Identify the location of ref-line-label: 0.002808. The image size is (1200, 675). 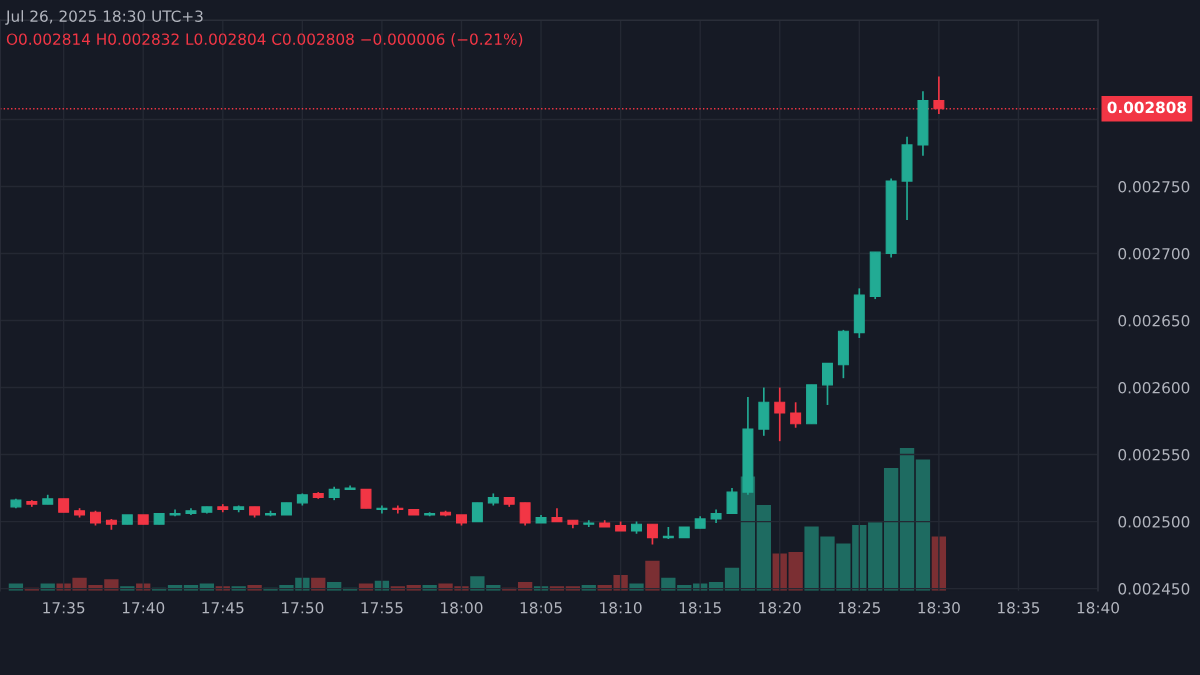
(1147, 107).